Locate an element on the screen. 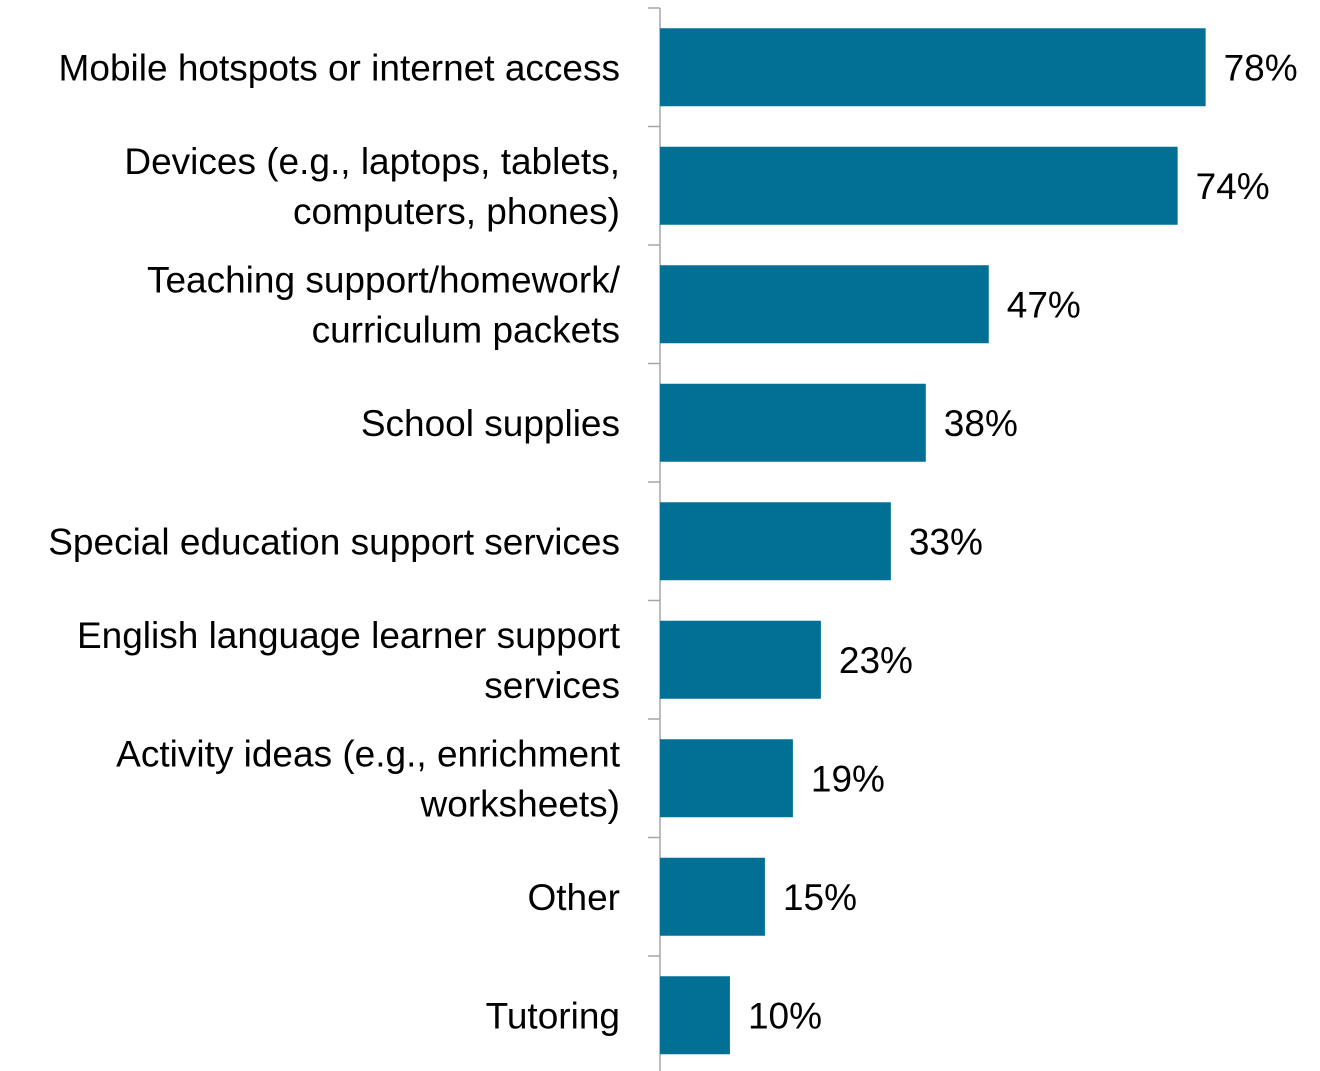  category-label: services is located at coordinates (552, 685).